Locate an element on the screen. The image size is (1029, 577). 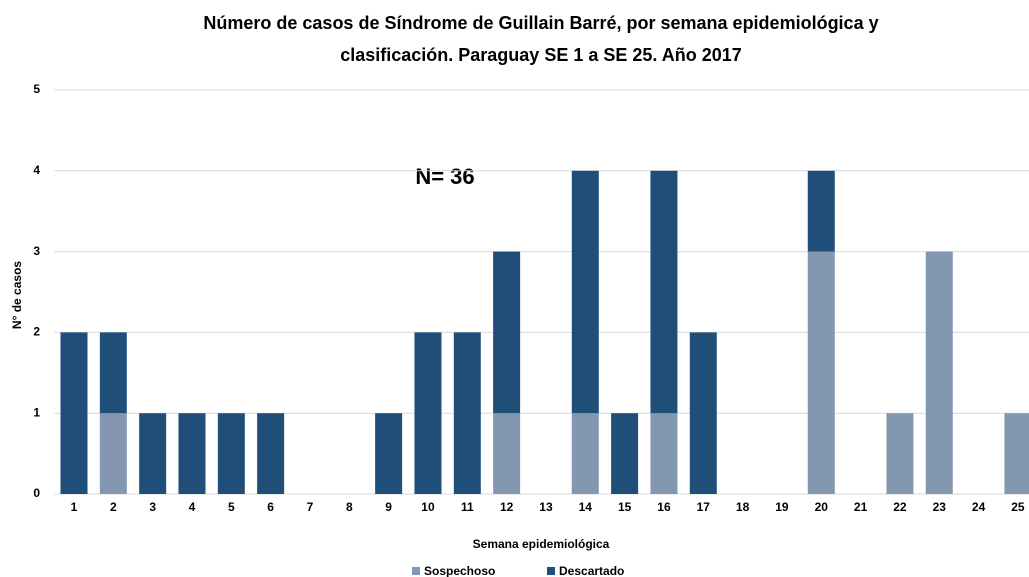
y-axis-label: N° de casos is located at coordinates (17, 295).